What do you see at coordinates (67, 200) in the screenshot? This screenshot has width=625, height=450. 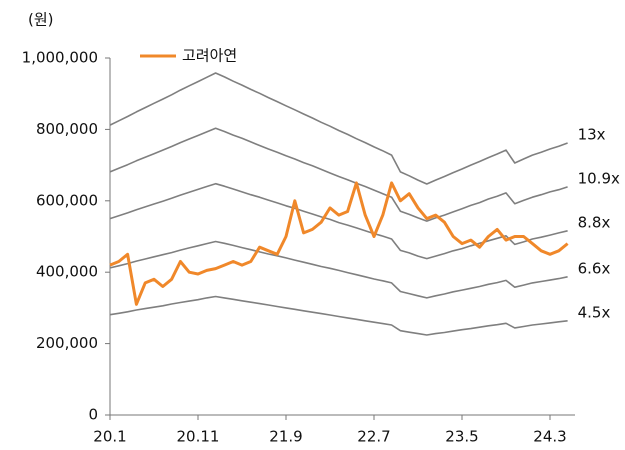 I see `y-tick-label: 600,000` at bounding box center [67, 200].